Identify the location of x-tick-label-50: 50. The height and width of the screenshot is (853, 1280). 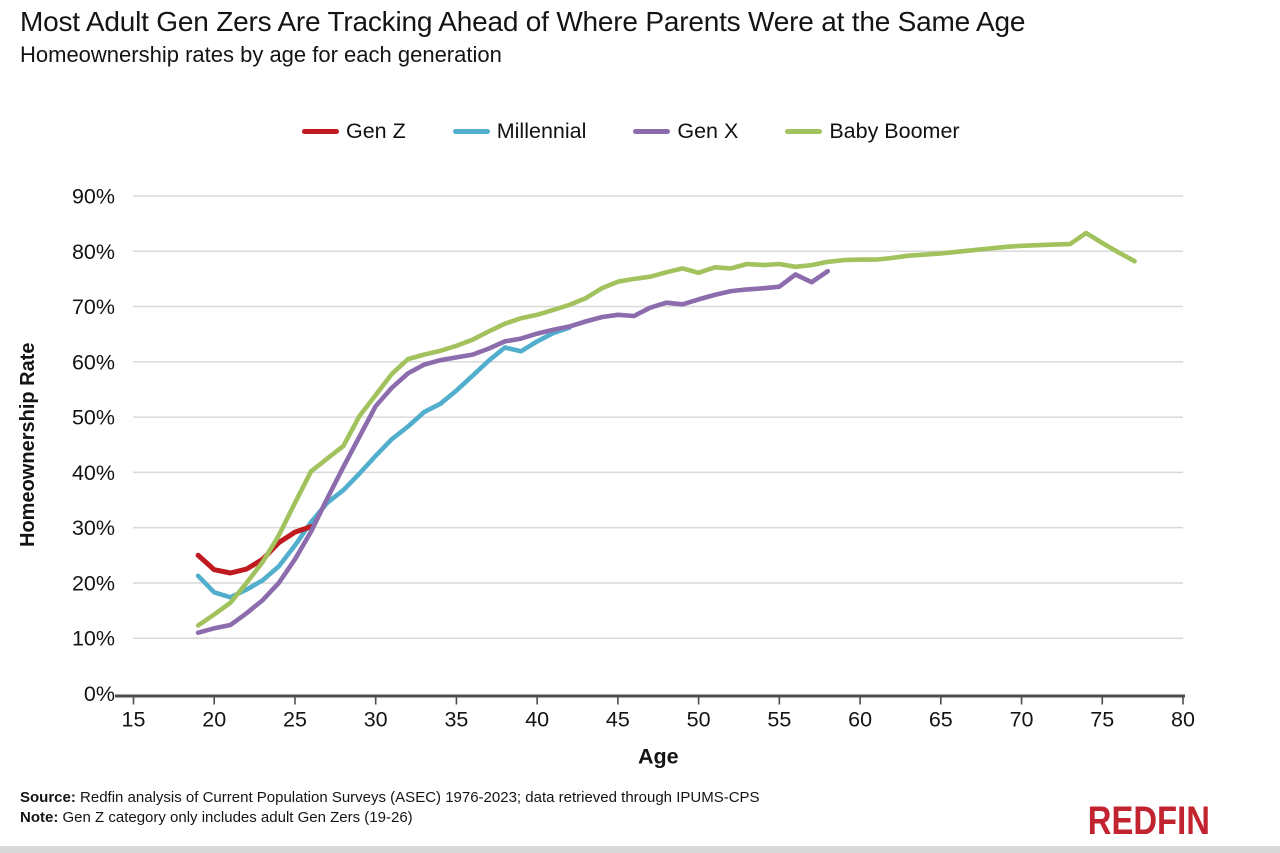
(699, 720).